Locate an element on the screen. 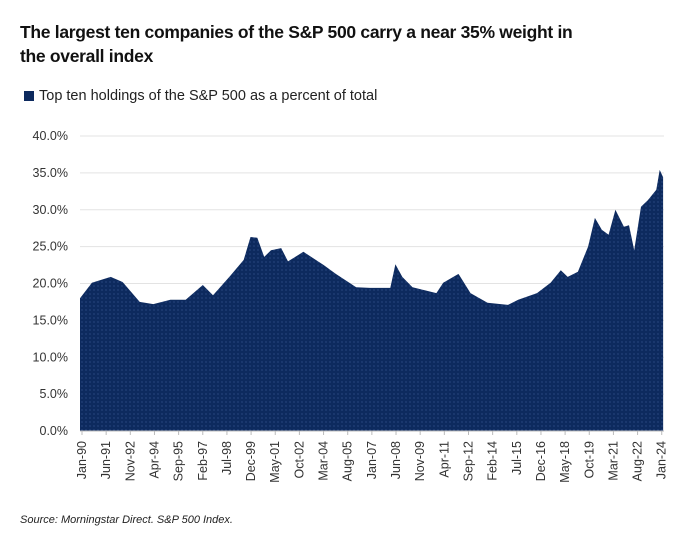 The height and width of the screenshot is (543, 680). x-tick-label: May-18 is located at coordinates (565, 462).